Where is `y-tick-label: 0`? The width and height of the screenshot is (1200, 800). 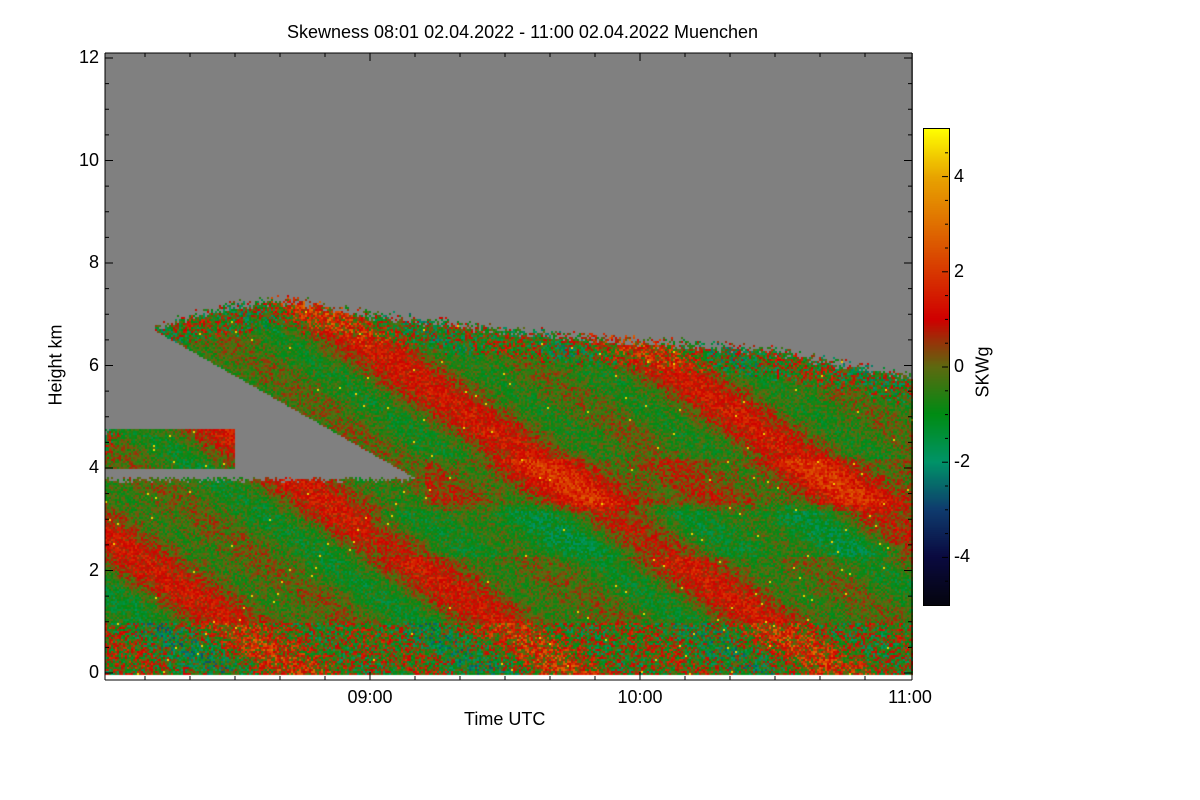 y-tick-label: 0 is located at coordinates (93, 672).